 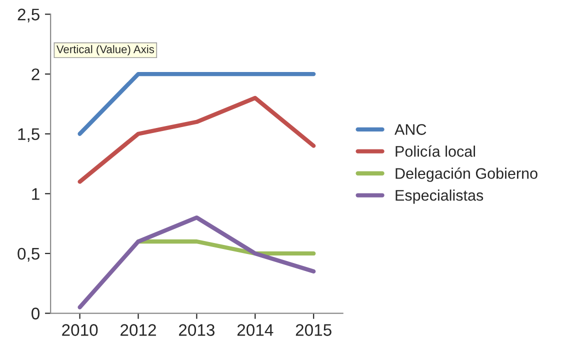 I want to click on x-tick-label: 2012, so click(x=138, y=330).